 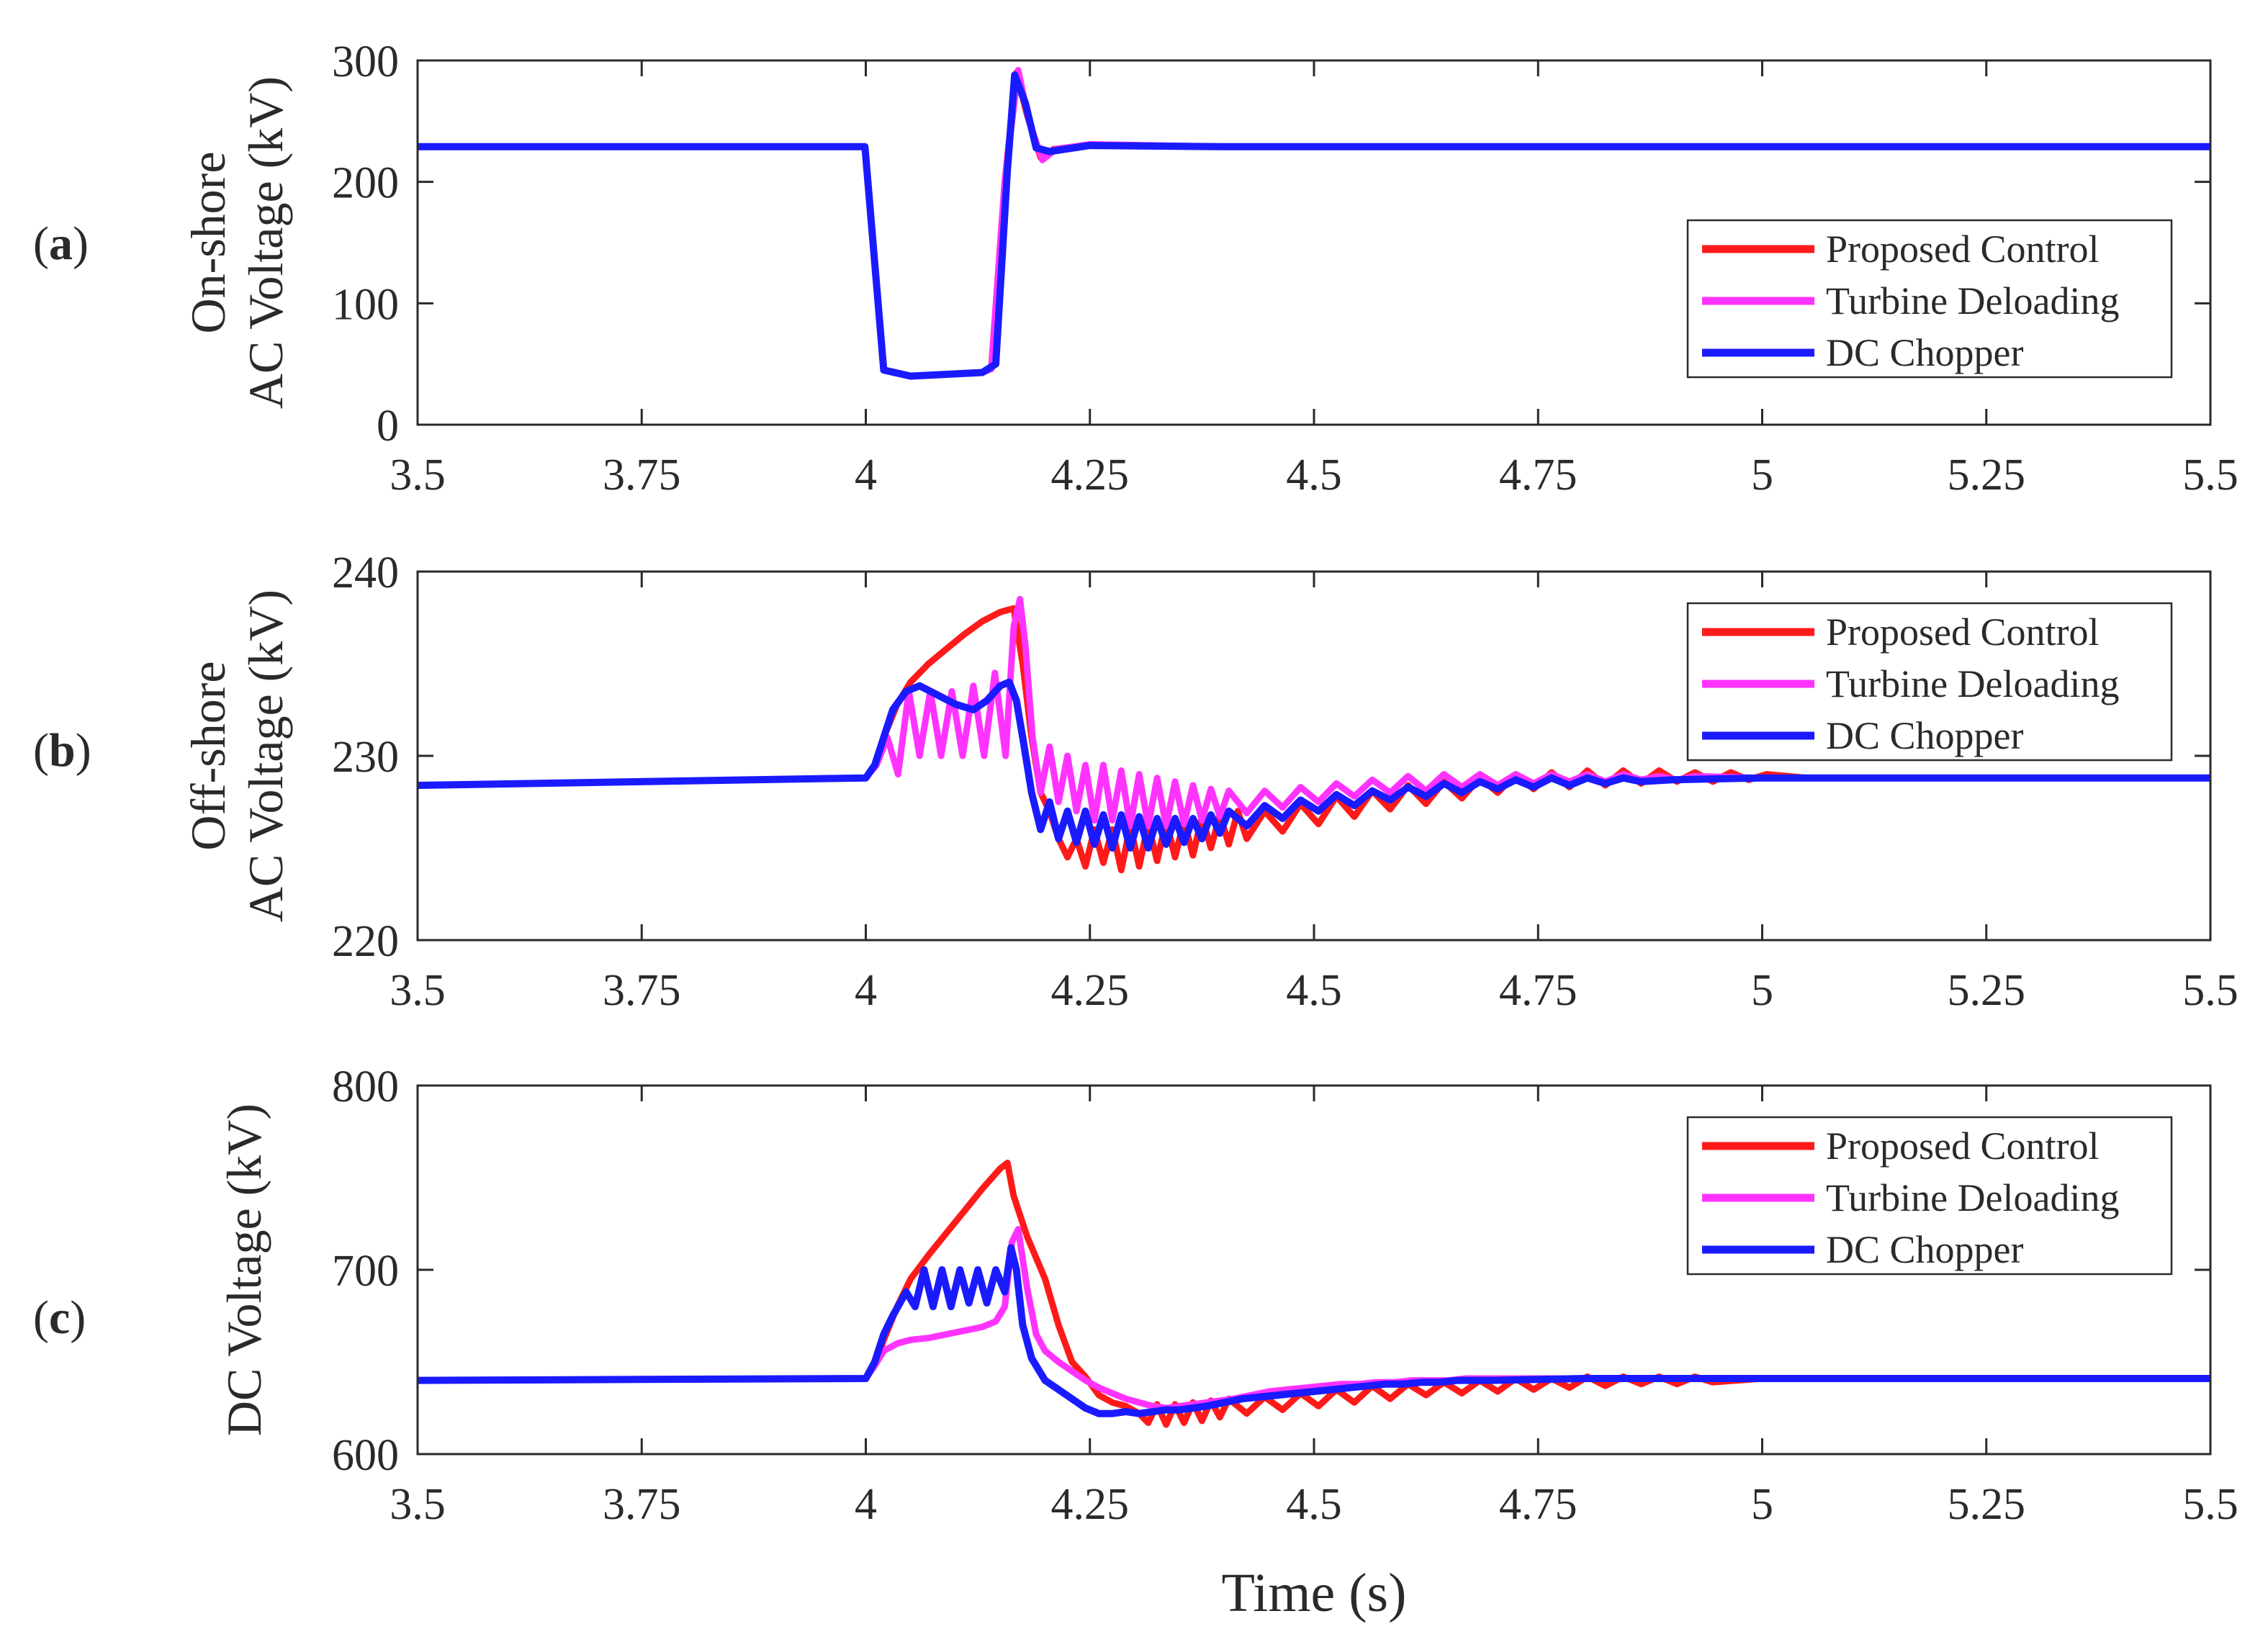 I want to click on y-tick-label: 700, so click(x=365, y=1271).